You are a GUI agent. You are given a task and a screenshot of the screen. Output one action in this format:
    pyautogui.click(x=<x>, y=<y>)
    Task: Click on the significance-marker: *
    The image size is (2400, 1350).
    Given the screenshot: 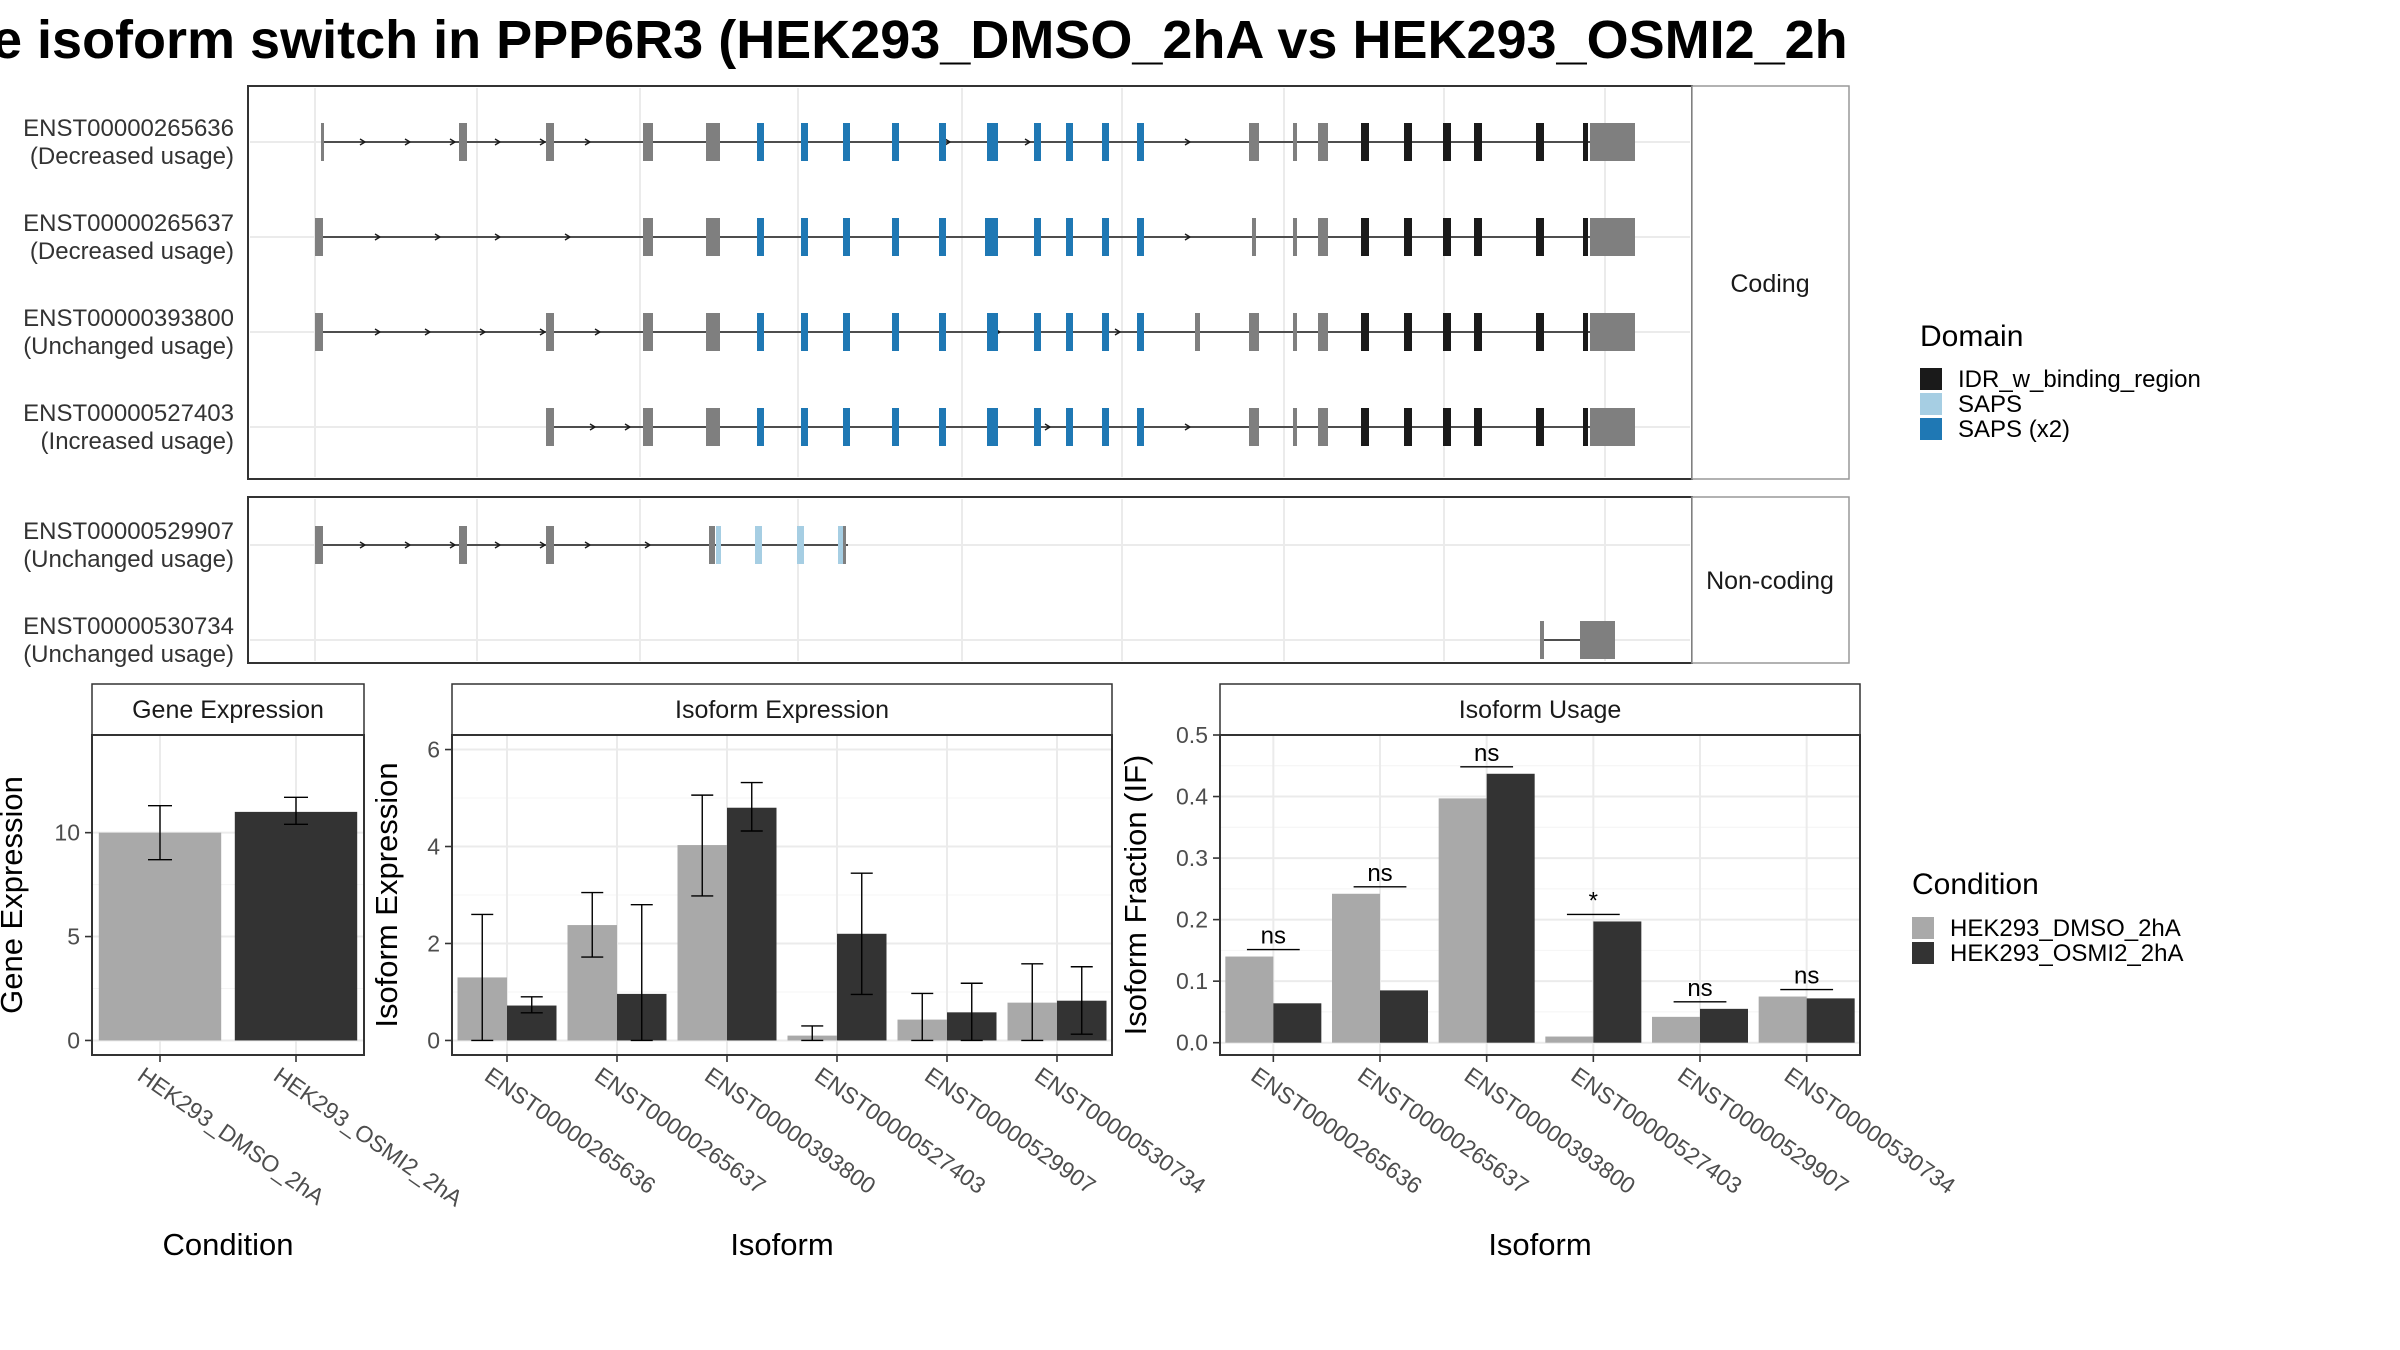 What is the action you would take?
    pyautogui.click(x=1593, y=901)
    